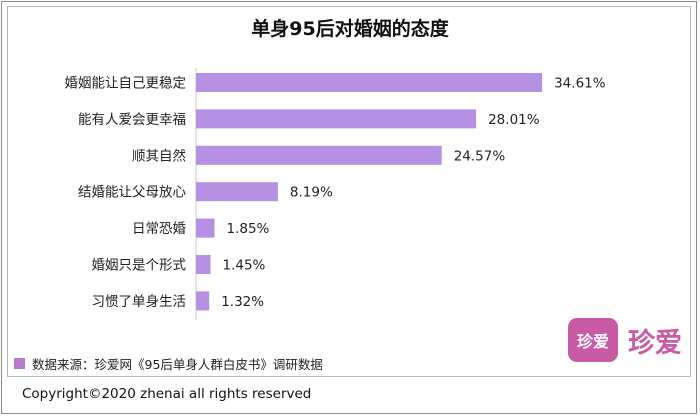  I want to click on value-label: 1.45%, so click(244, 266).